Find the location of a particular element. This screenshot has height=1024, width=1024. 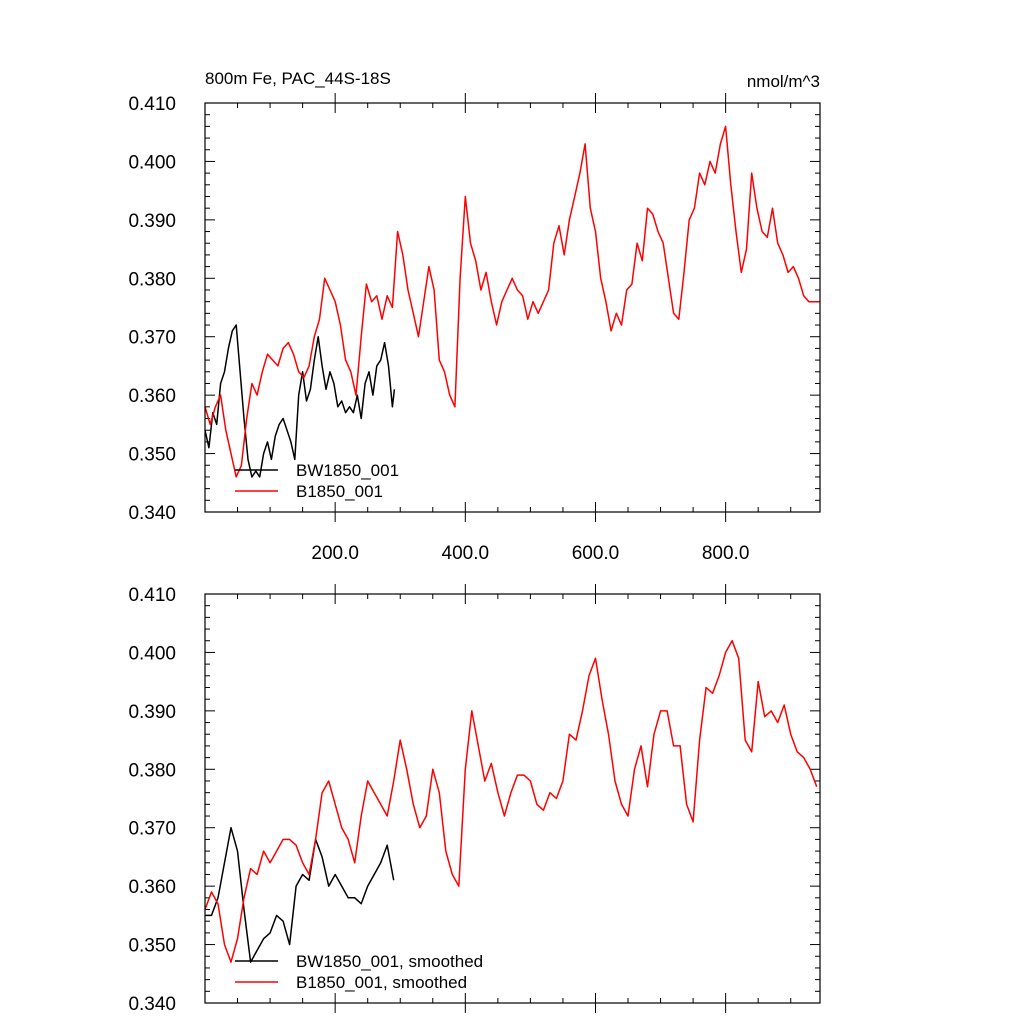

x-tick-label: 400.0 is located at coordinates (466, 553).